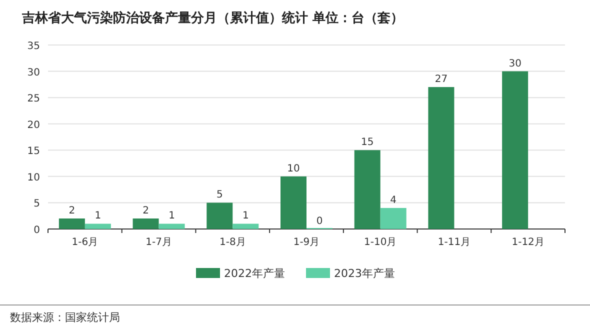  What do you see at coordinates (254, 273) in the screenshot?
I see `legend-label: 2022年产量` at bounding box center [254, 273].